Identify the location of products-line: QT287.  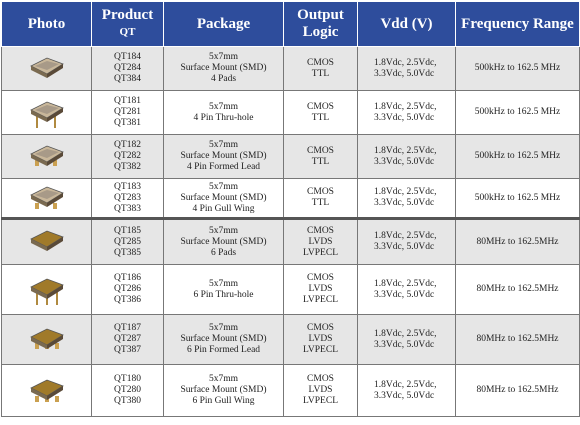
(127, 339).